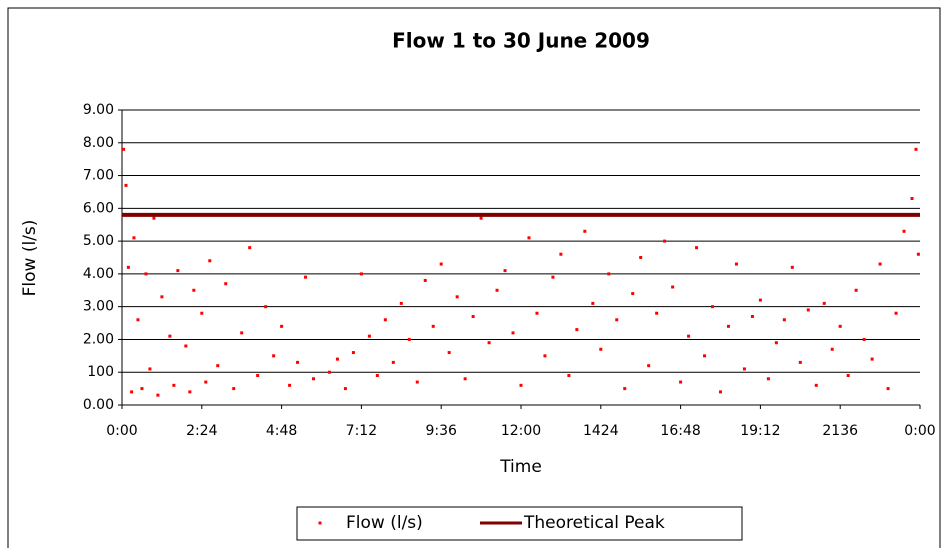 This screenshot has width=949, height=552. I want to click on y-tick-label: 9.00, so click(98, 110).